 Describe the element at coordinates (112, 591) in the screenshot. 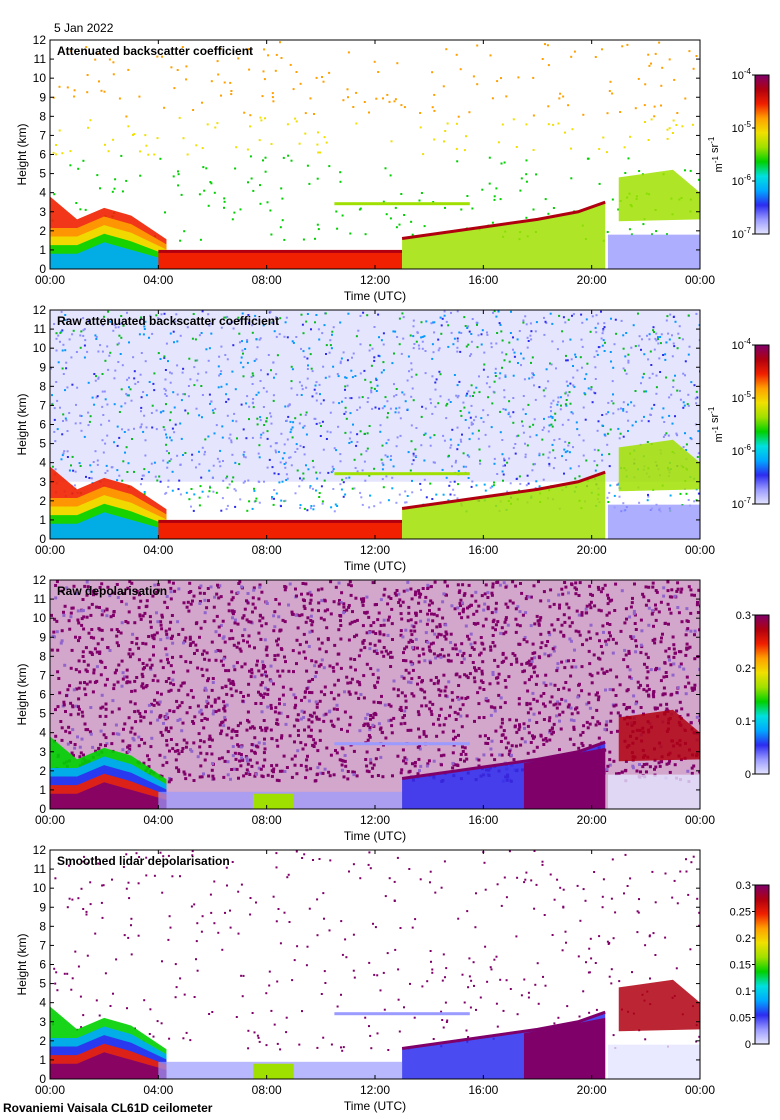

I see `panel-title: Raw depolarisation` at that location.